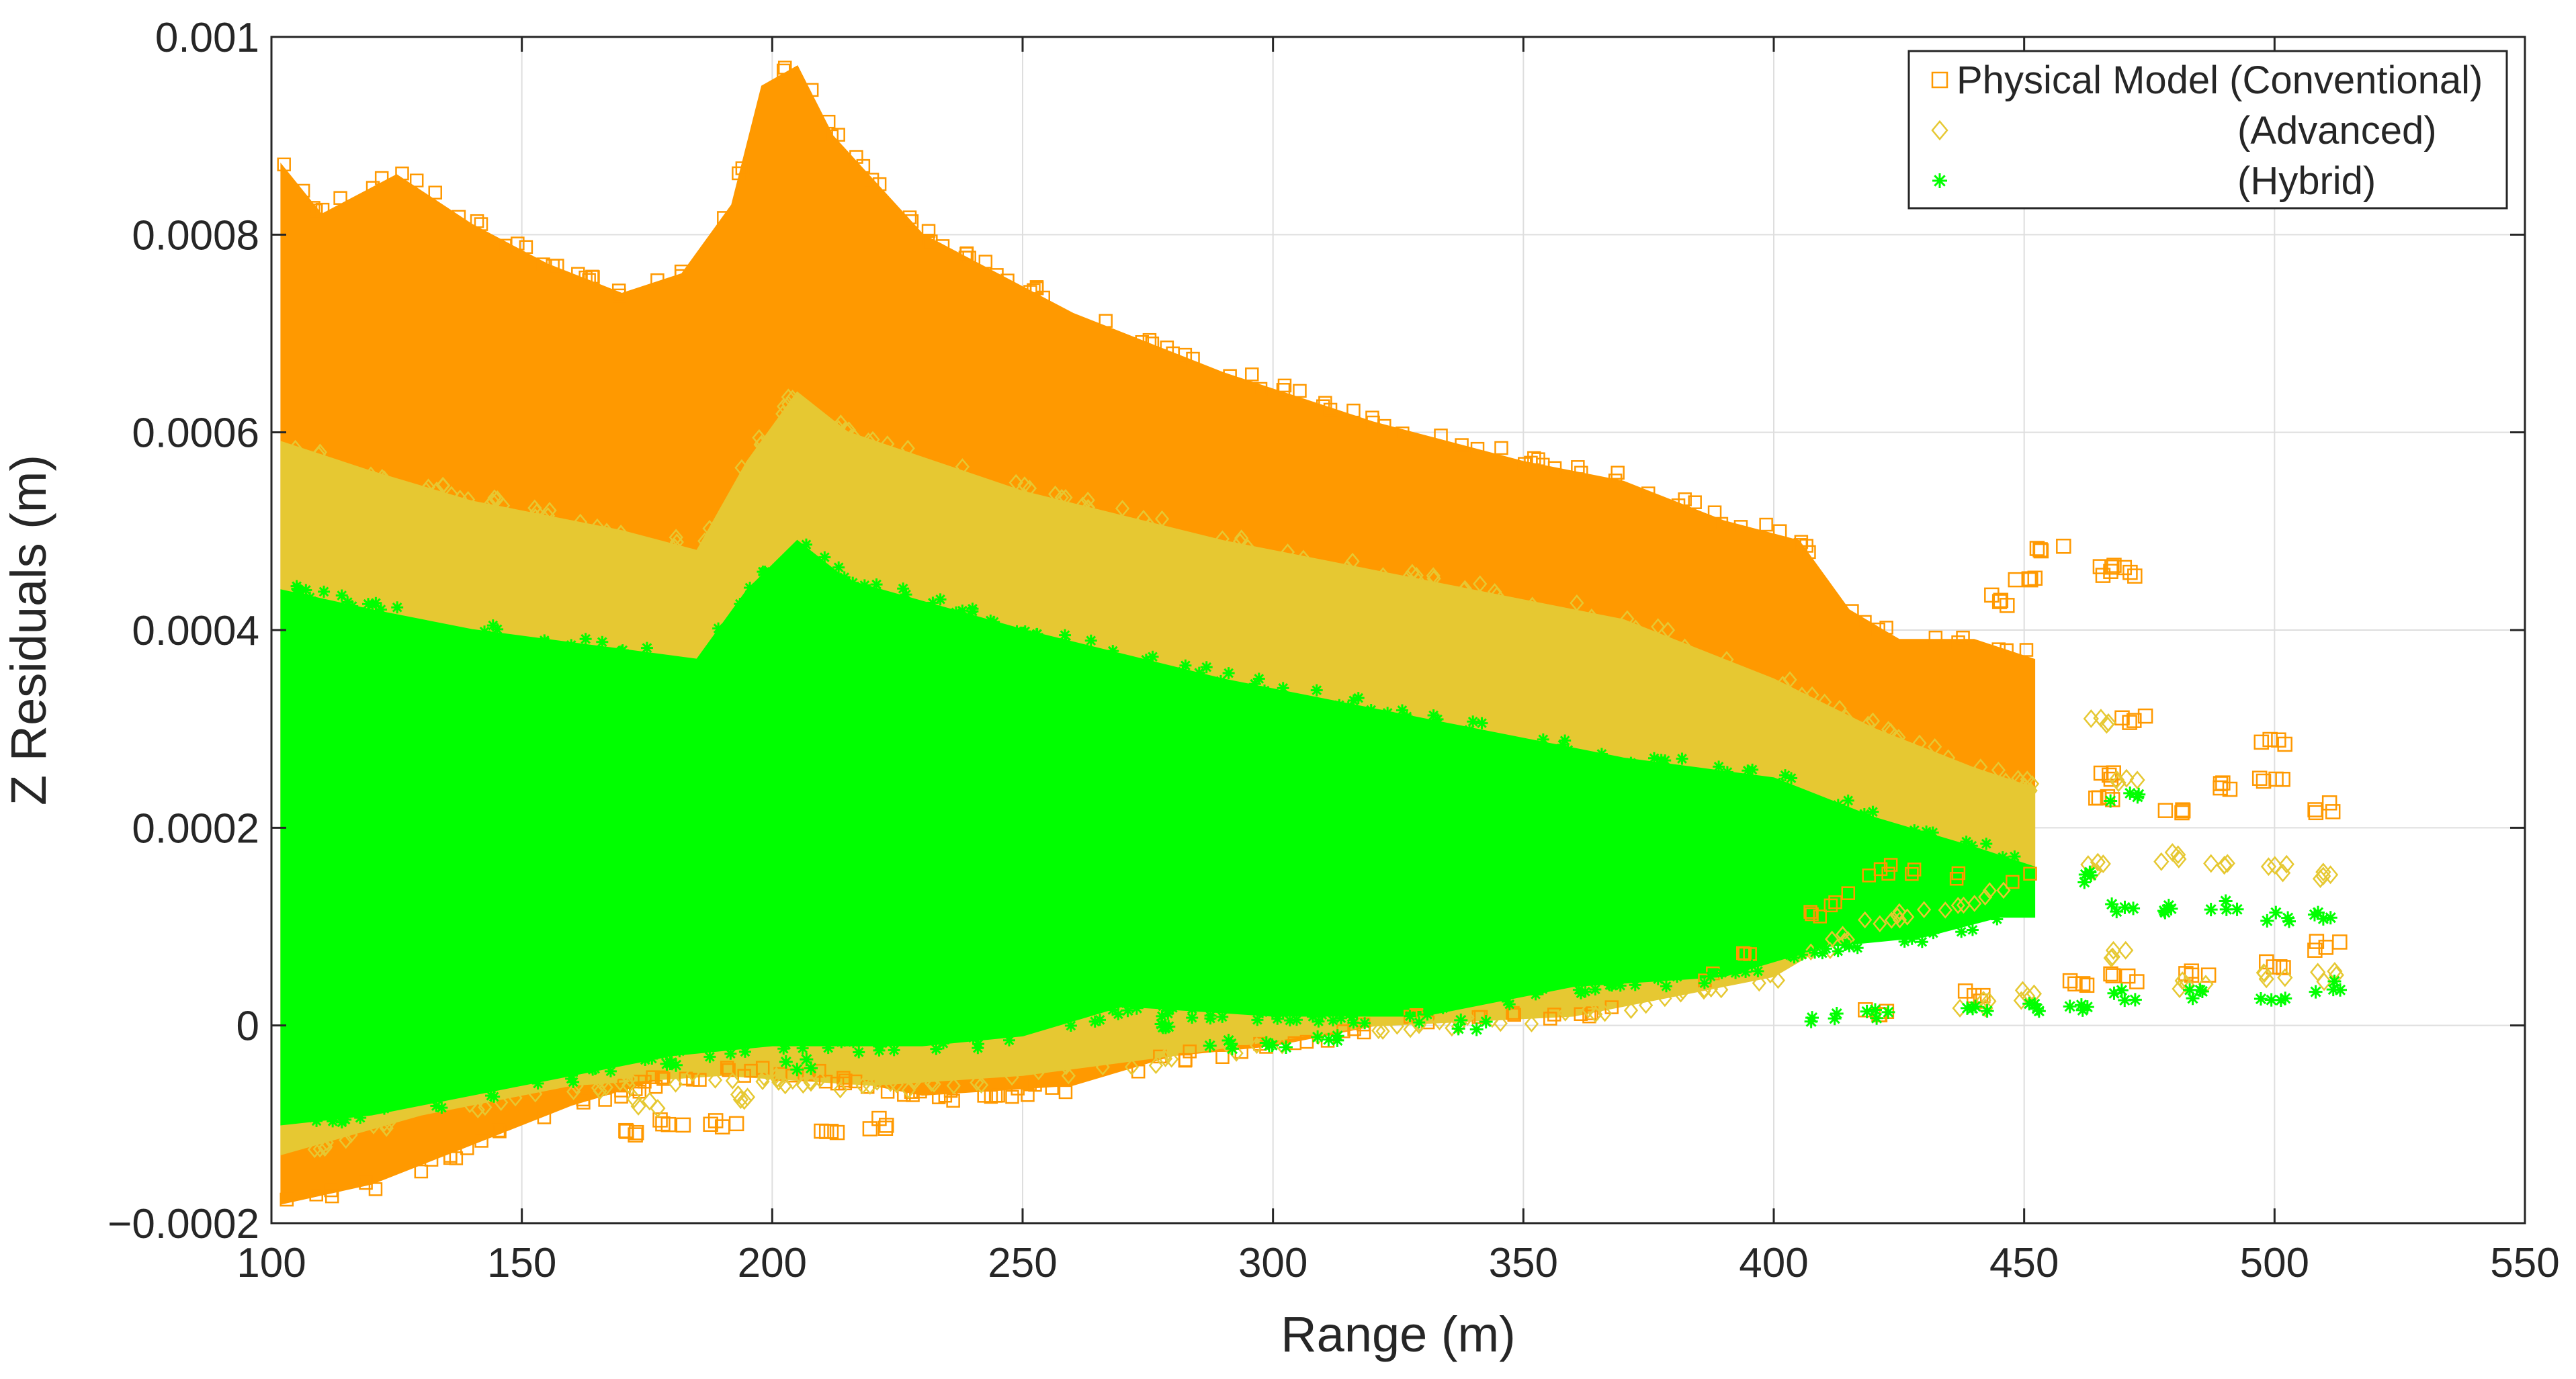 This screenshot has width=2576, height=1379. Describe the element at coordinates (271, 1263) in the screenshot. I see `x-tick-label: 100` at that location.